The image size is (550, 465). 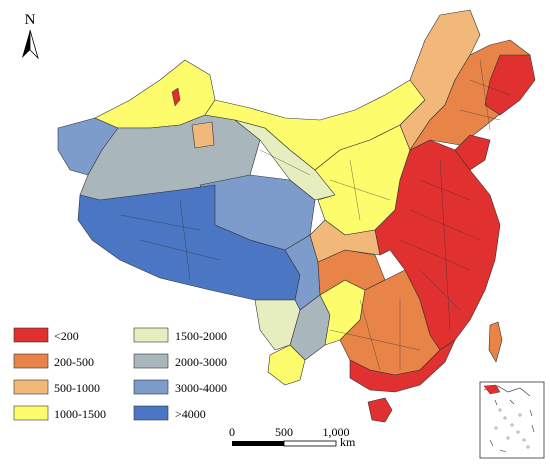 I want to click on legend-label: 1500-2000, so click(x=201, y=336).